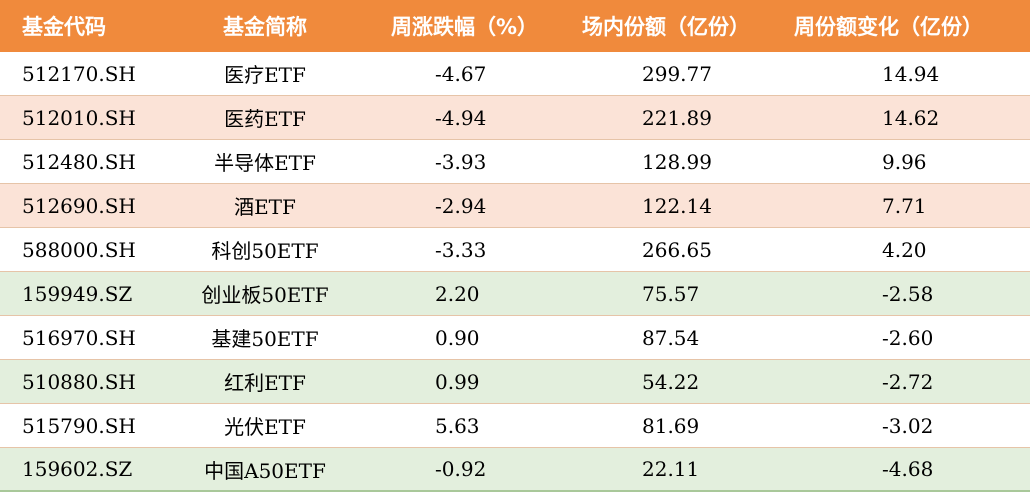 The width and height of the screenshot is (1030, 496). I want to click on cell-code: 510880.SH, so click(79, 381).